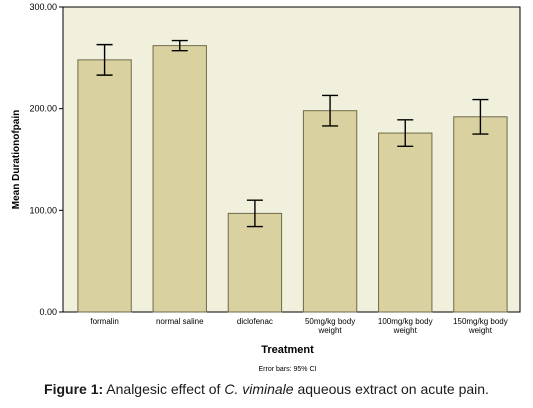 This screenshot has width=533, height=408. Describe the element at coordinates (43, 210) in the screenshot. I see `y-tick-label: 100.00` at that location.